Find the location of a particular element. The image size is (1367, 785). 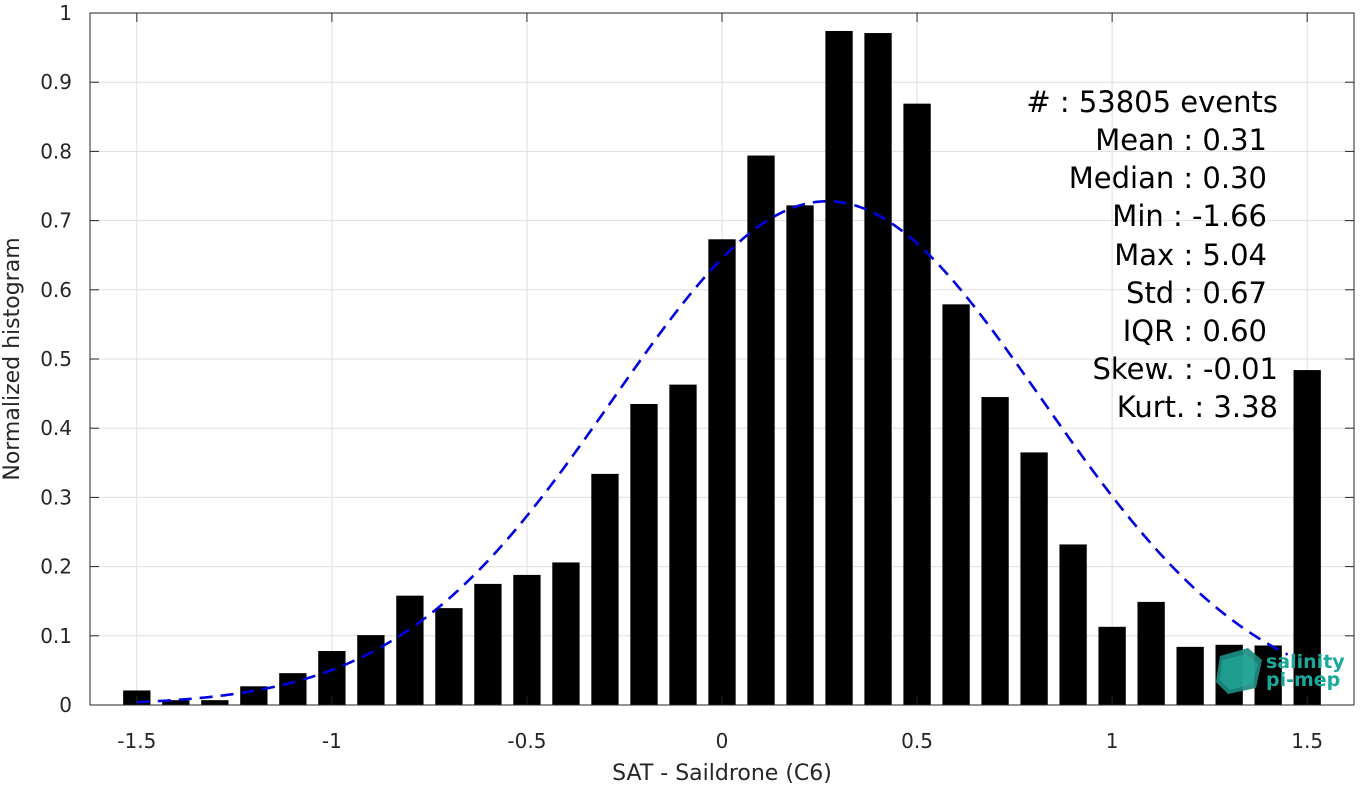

stat-max: Max : 5.04 is located at coordinates (1190, 255).